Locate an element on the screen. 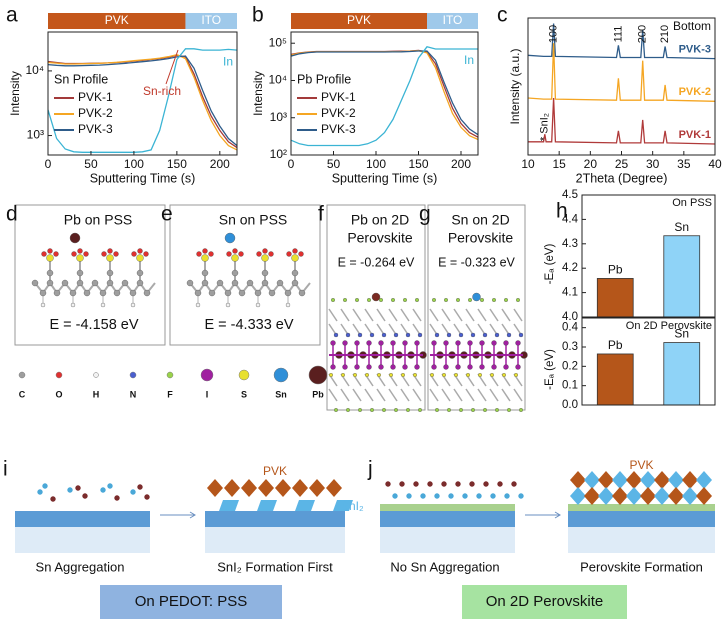  y-tick-label: 4.1 is located at coordinates (570, 293).